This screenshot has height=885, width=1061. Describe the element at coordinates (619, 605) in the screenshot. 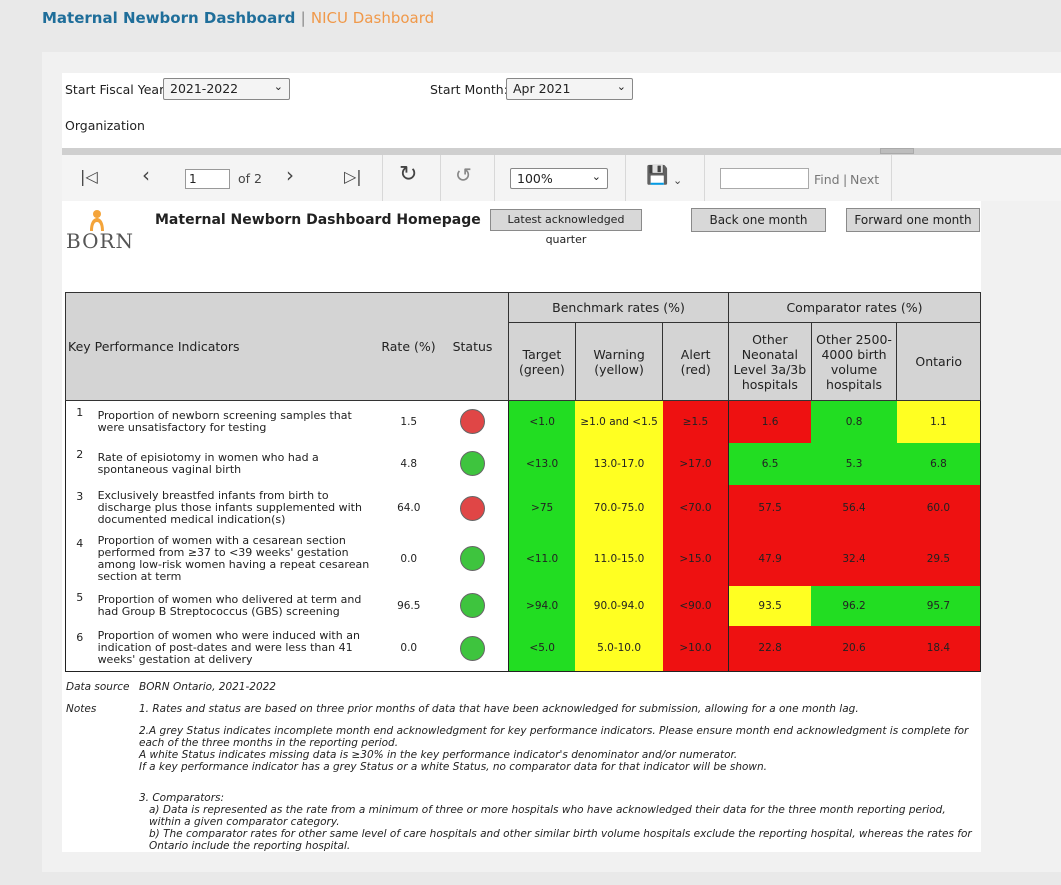

I see `warning-cell: 90.0-94.0` at that location.